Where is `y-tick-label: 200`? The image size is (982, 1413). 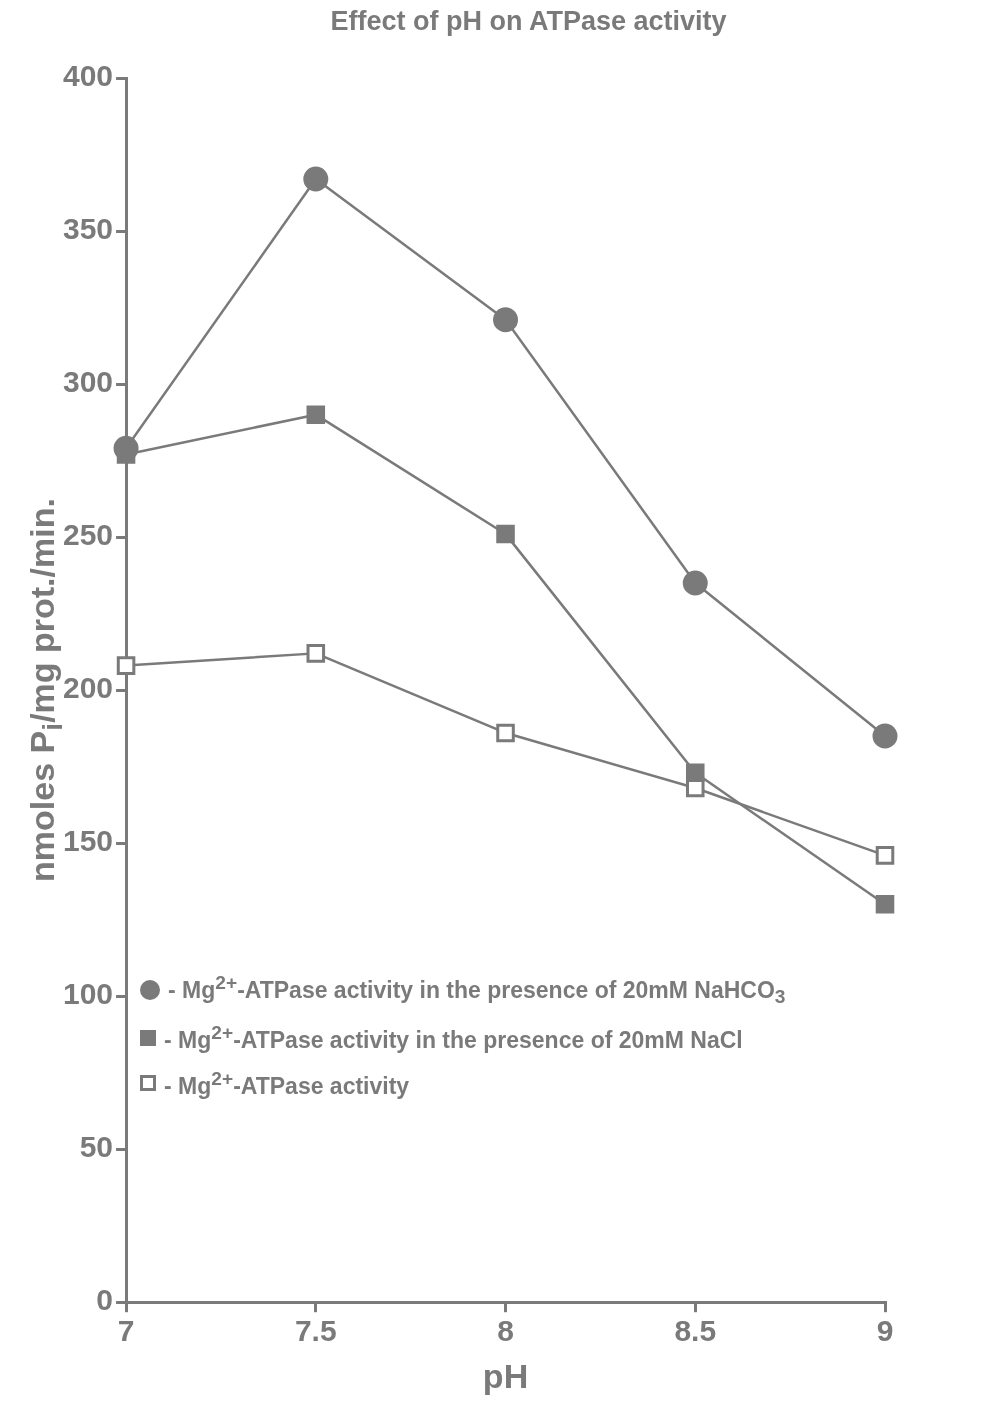
y-tick-label: 200 is located at coordinates (88, 688).